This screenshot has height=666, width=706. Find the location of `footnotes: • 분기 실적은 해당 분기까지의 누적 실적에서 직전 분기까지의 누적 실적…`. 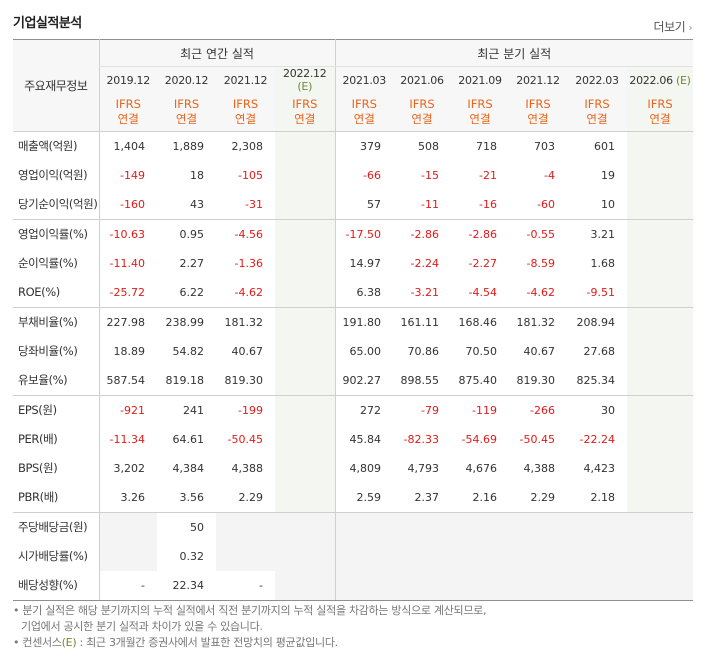

footnotes: • 분기 실적은 해당 분기까지의 누적 실적에서 직전 분기까지의 누적 실적… is located at coordinates (250, 627).